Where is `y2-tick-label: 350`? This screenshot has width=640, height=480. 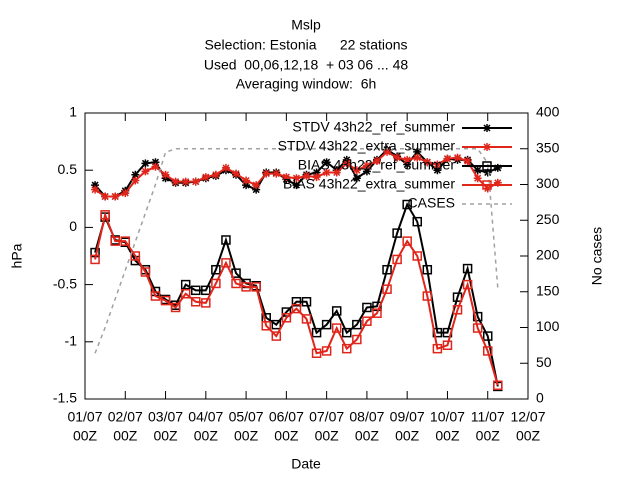
y2-tick-label: 350 is located at coordinates (548, 147).